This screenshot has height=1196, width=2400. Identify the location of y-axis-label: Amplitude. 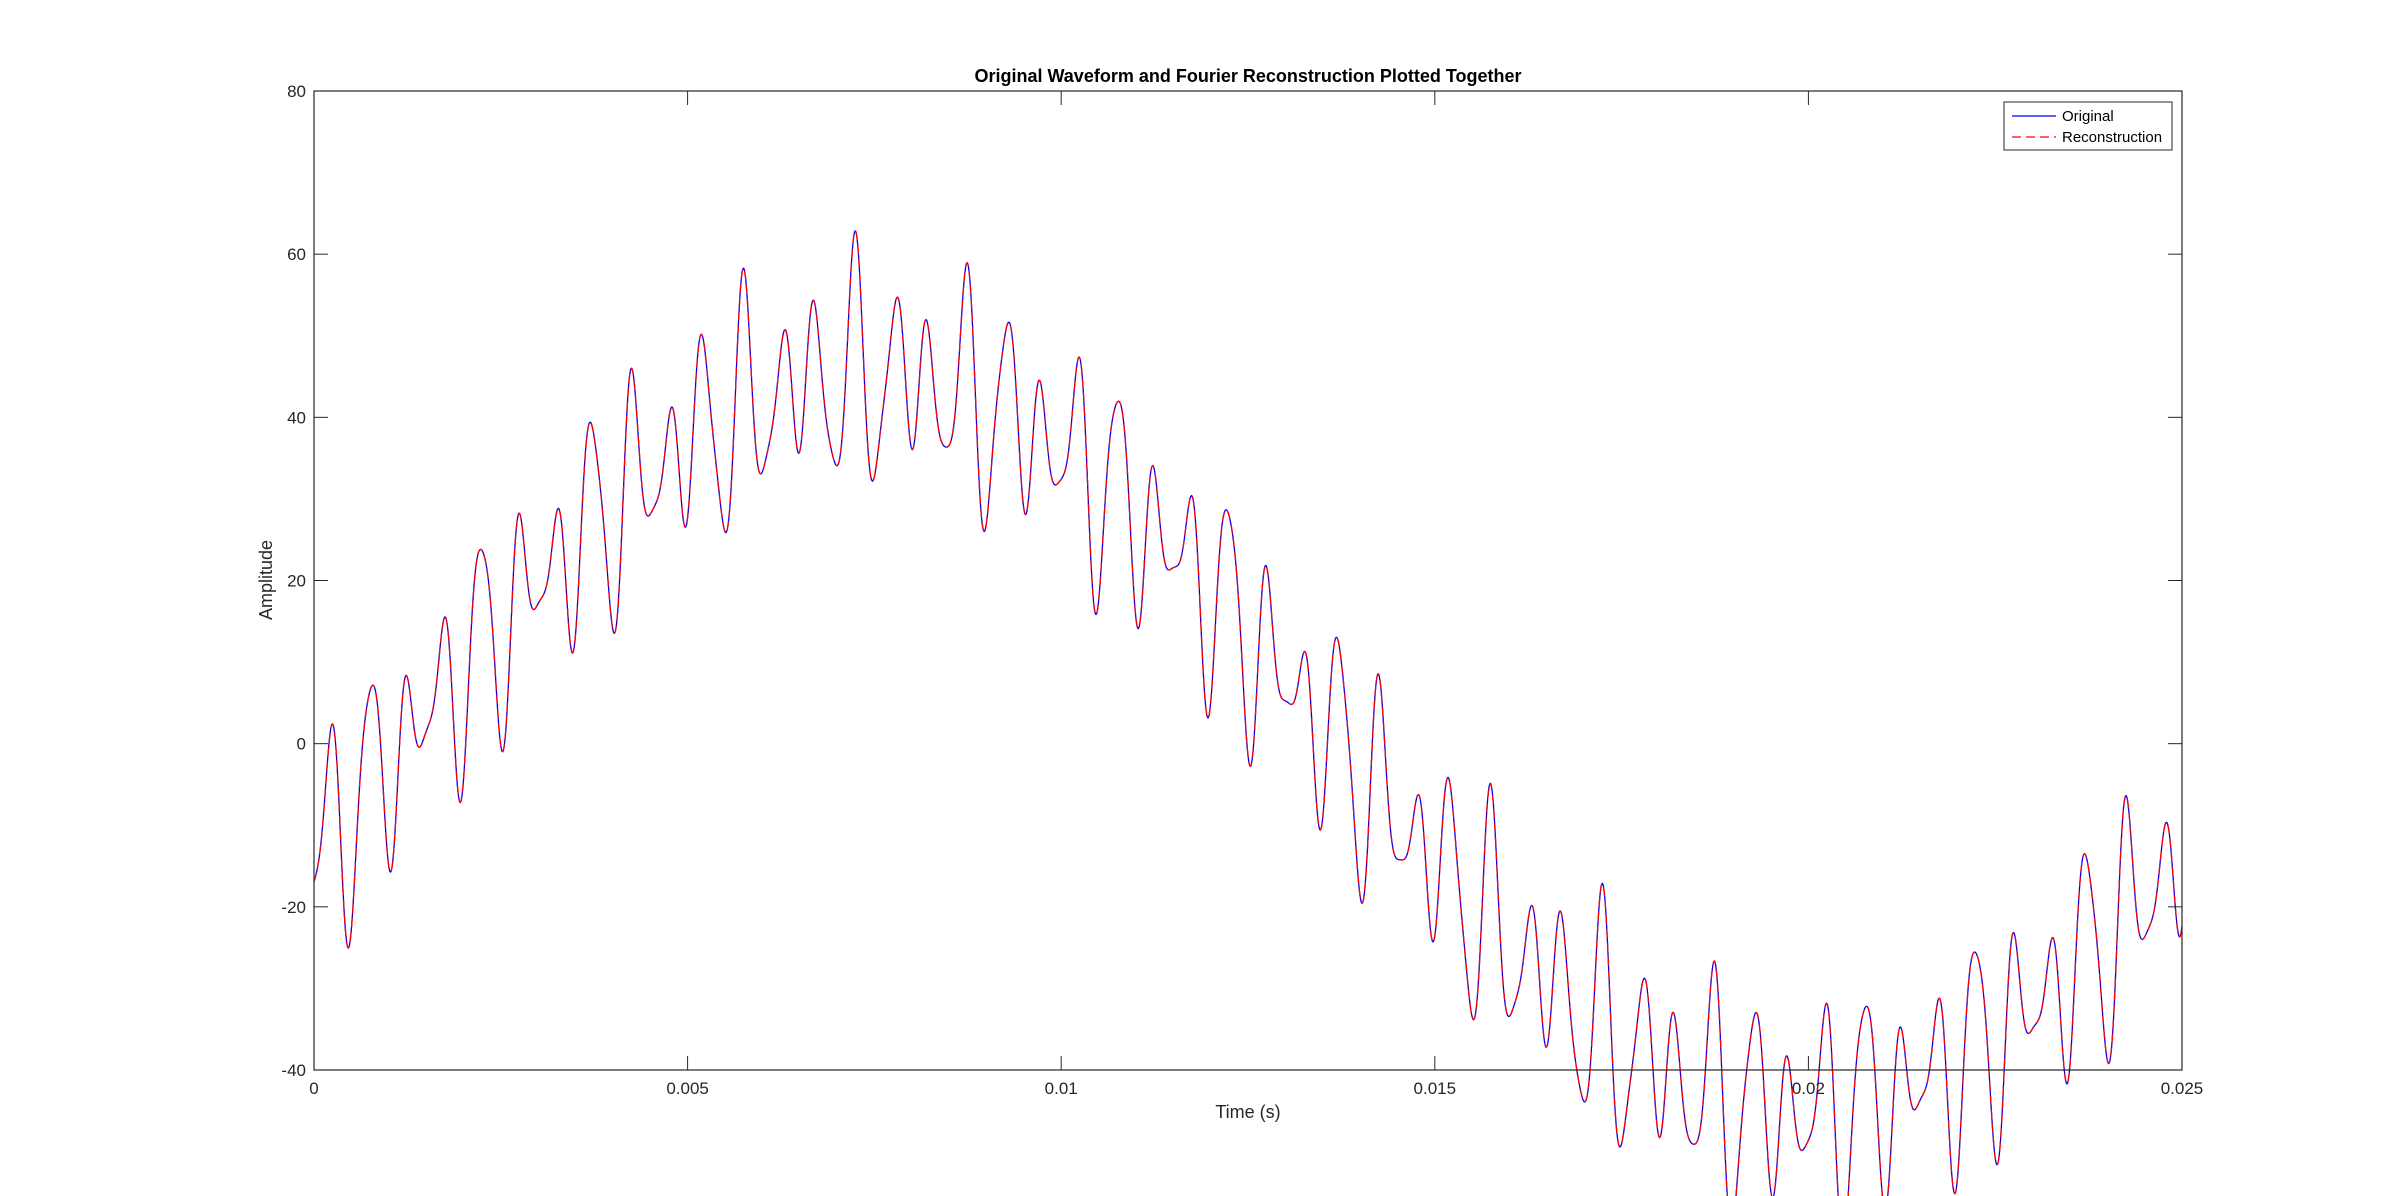
(266, 580).